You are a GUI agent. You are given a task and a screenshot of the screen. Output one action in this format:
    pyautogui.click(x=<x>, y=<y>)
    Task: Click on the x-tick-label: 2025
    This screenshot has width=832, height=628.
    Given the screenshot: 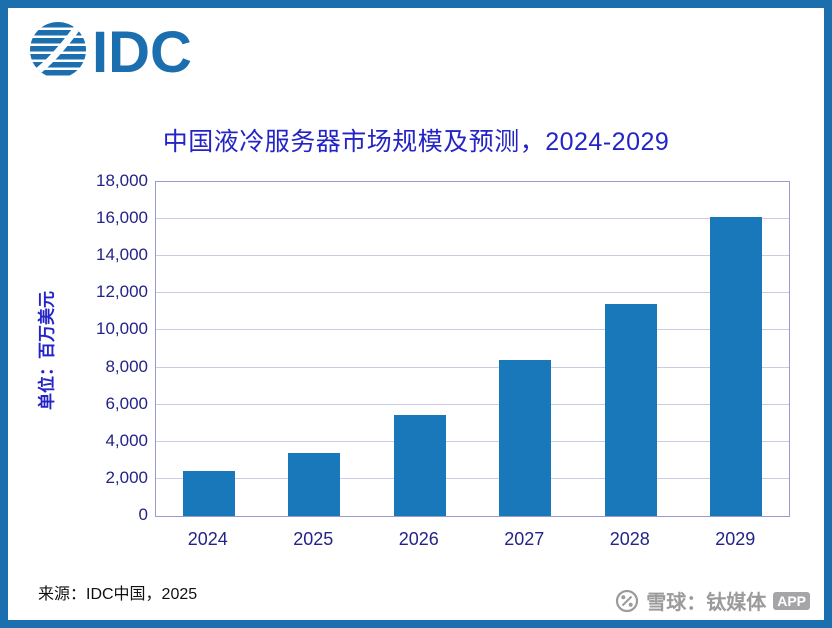 What is the action you would take?
    pyautogui.click(x=313, y=539)
    